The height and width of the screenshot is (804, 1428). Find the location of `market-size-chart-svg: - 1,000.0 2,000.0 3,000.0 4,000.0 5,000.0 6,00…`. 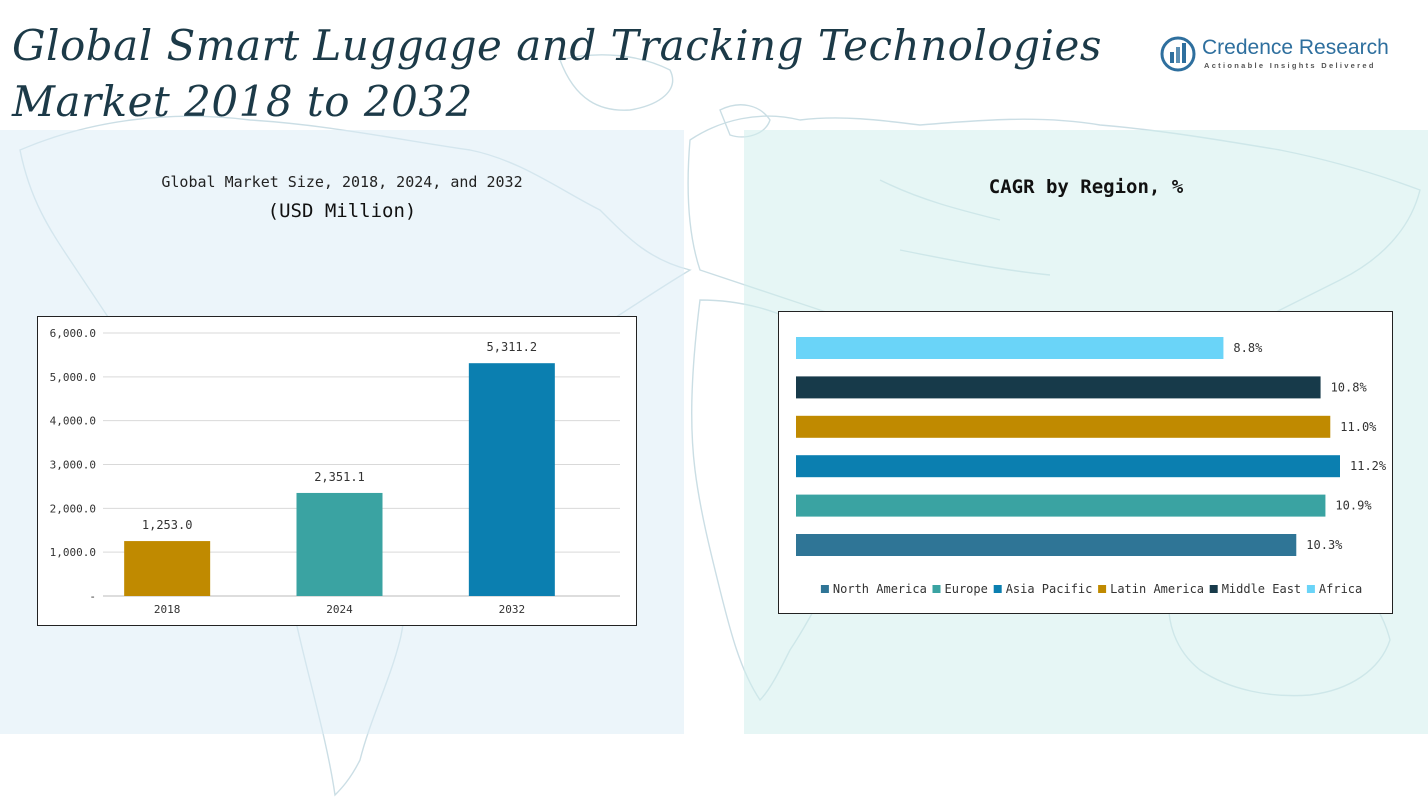

market-size-chart-svg: - 1,000.0 2,000.0 3,000.0 4,000.0 5,000.0 6,00… is located at coordinates (335, 471).